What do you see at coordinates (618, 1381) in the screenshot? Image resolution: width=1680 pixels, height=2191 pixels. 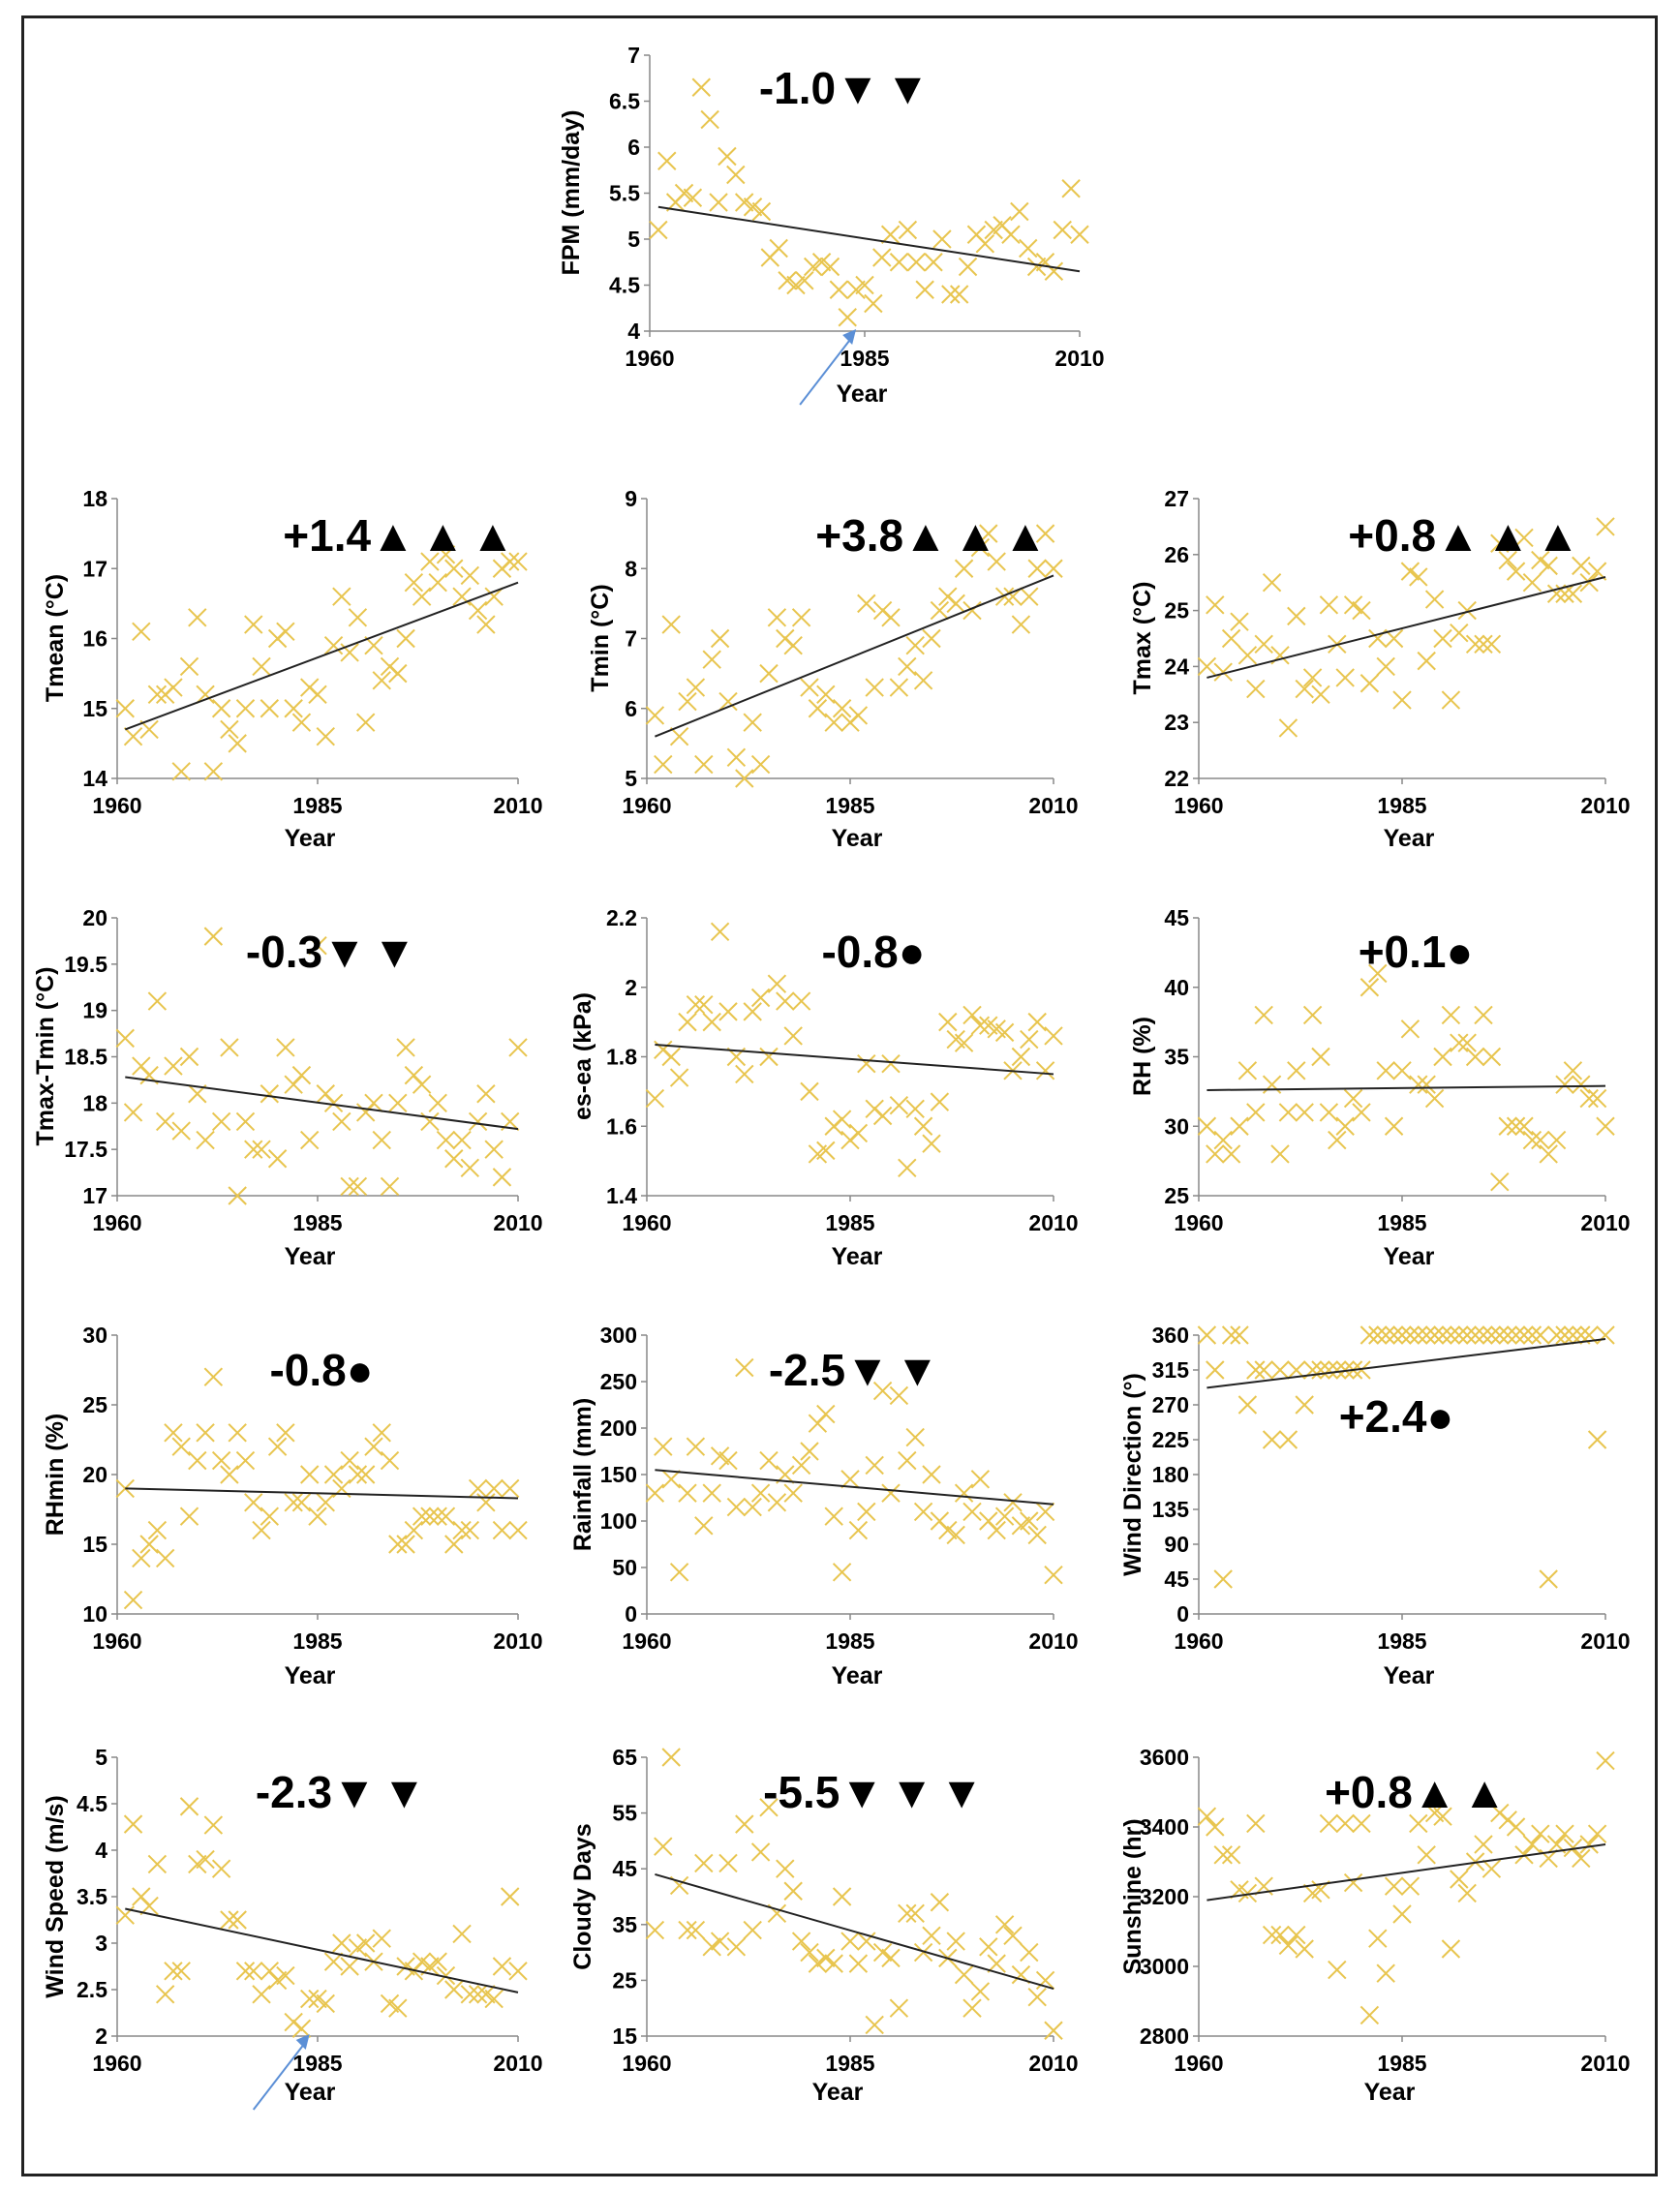 I see `y-tick-label: 250` at bounding box center [618, 1381].